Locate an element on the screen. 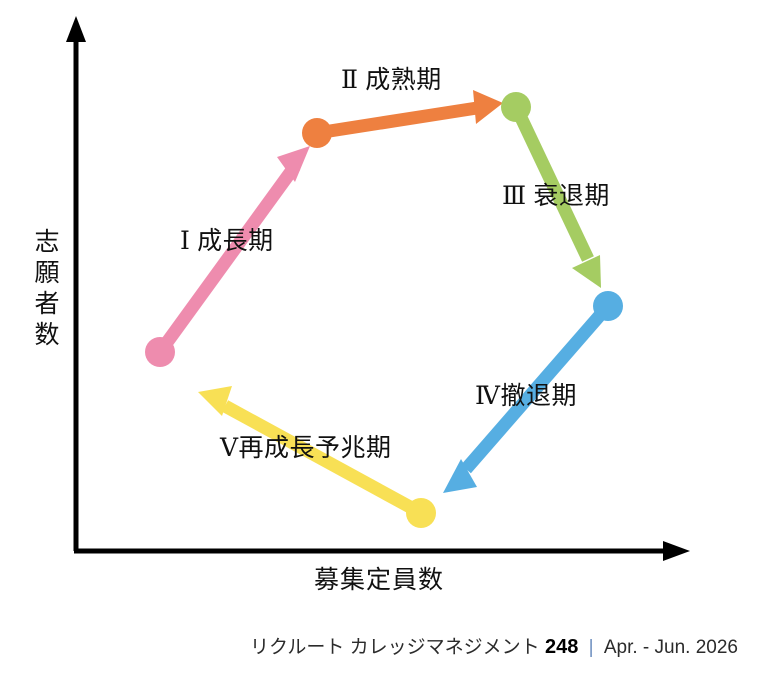 The image size is (758, 673). segment-regrowth-arrow is located at coordinates (311, 452).